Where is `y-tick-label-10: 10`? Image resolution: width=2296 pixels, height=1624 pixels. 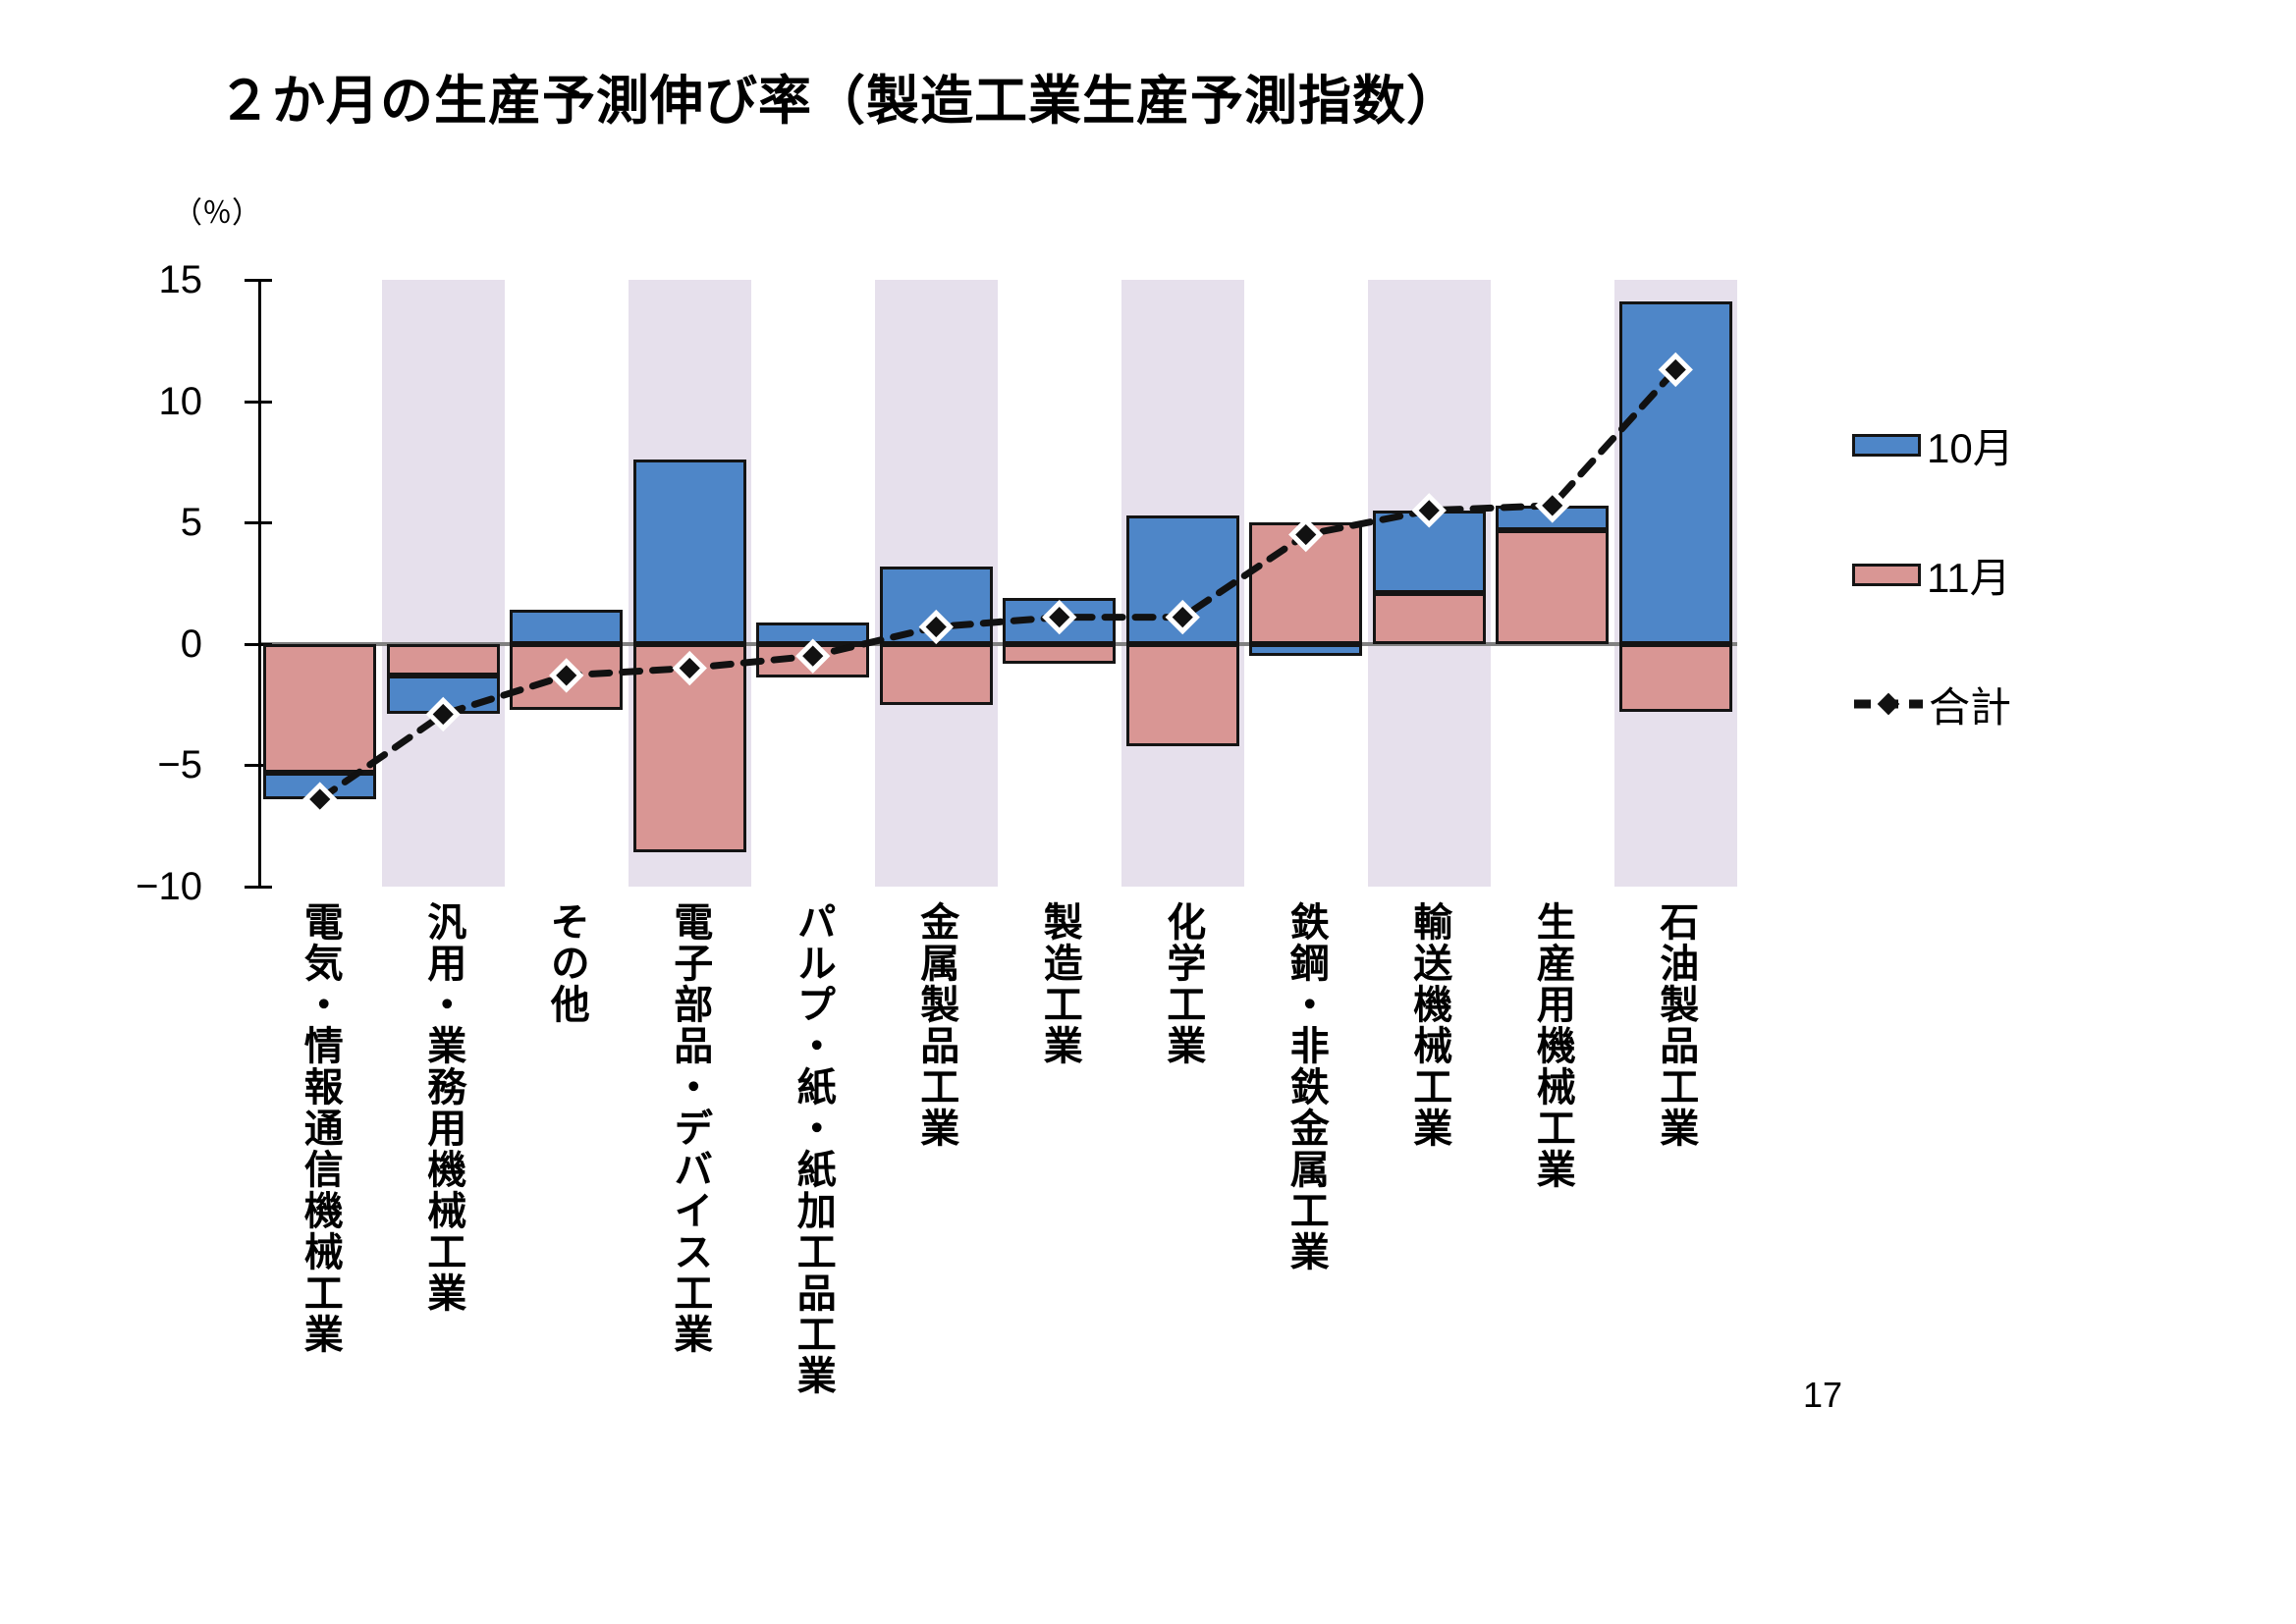
y-tick-label-10: 10 is located at coordinates (180, 401).